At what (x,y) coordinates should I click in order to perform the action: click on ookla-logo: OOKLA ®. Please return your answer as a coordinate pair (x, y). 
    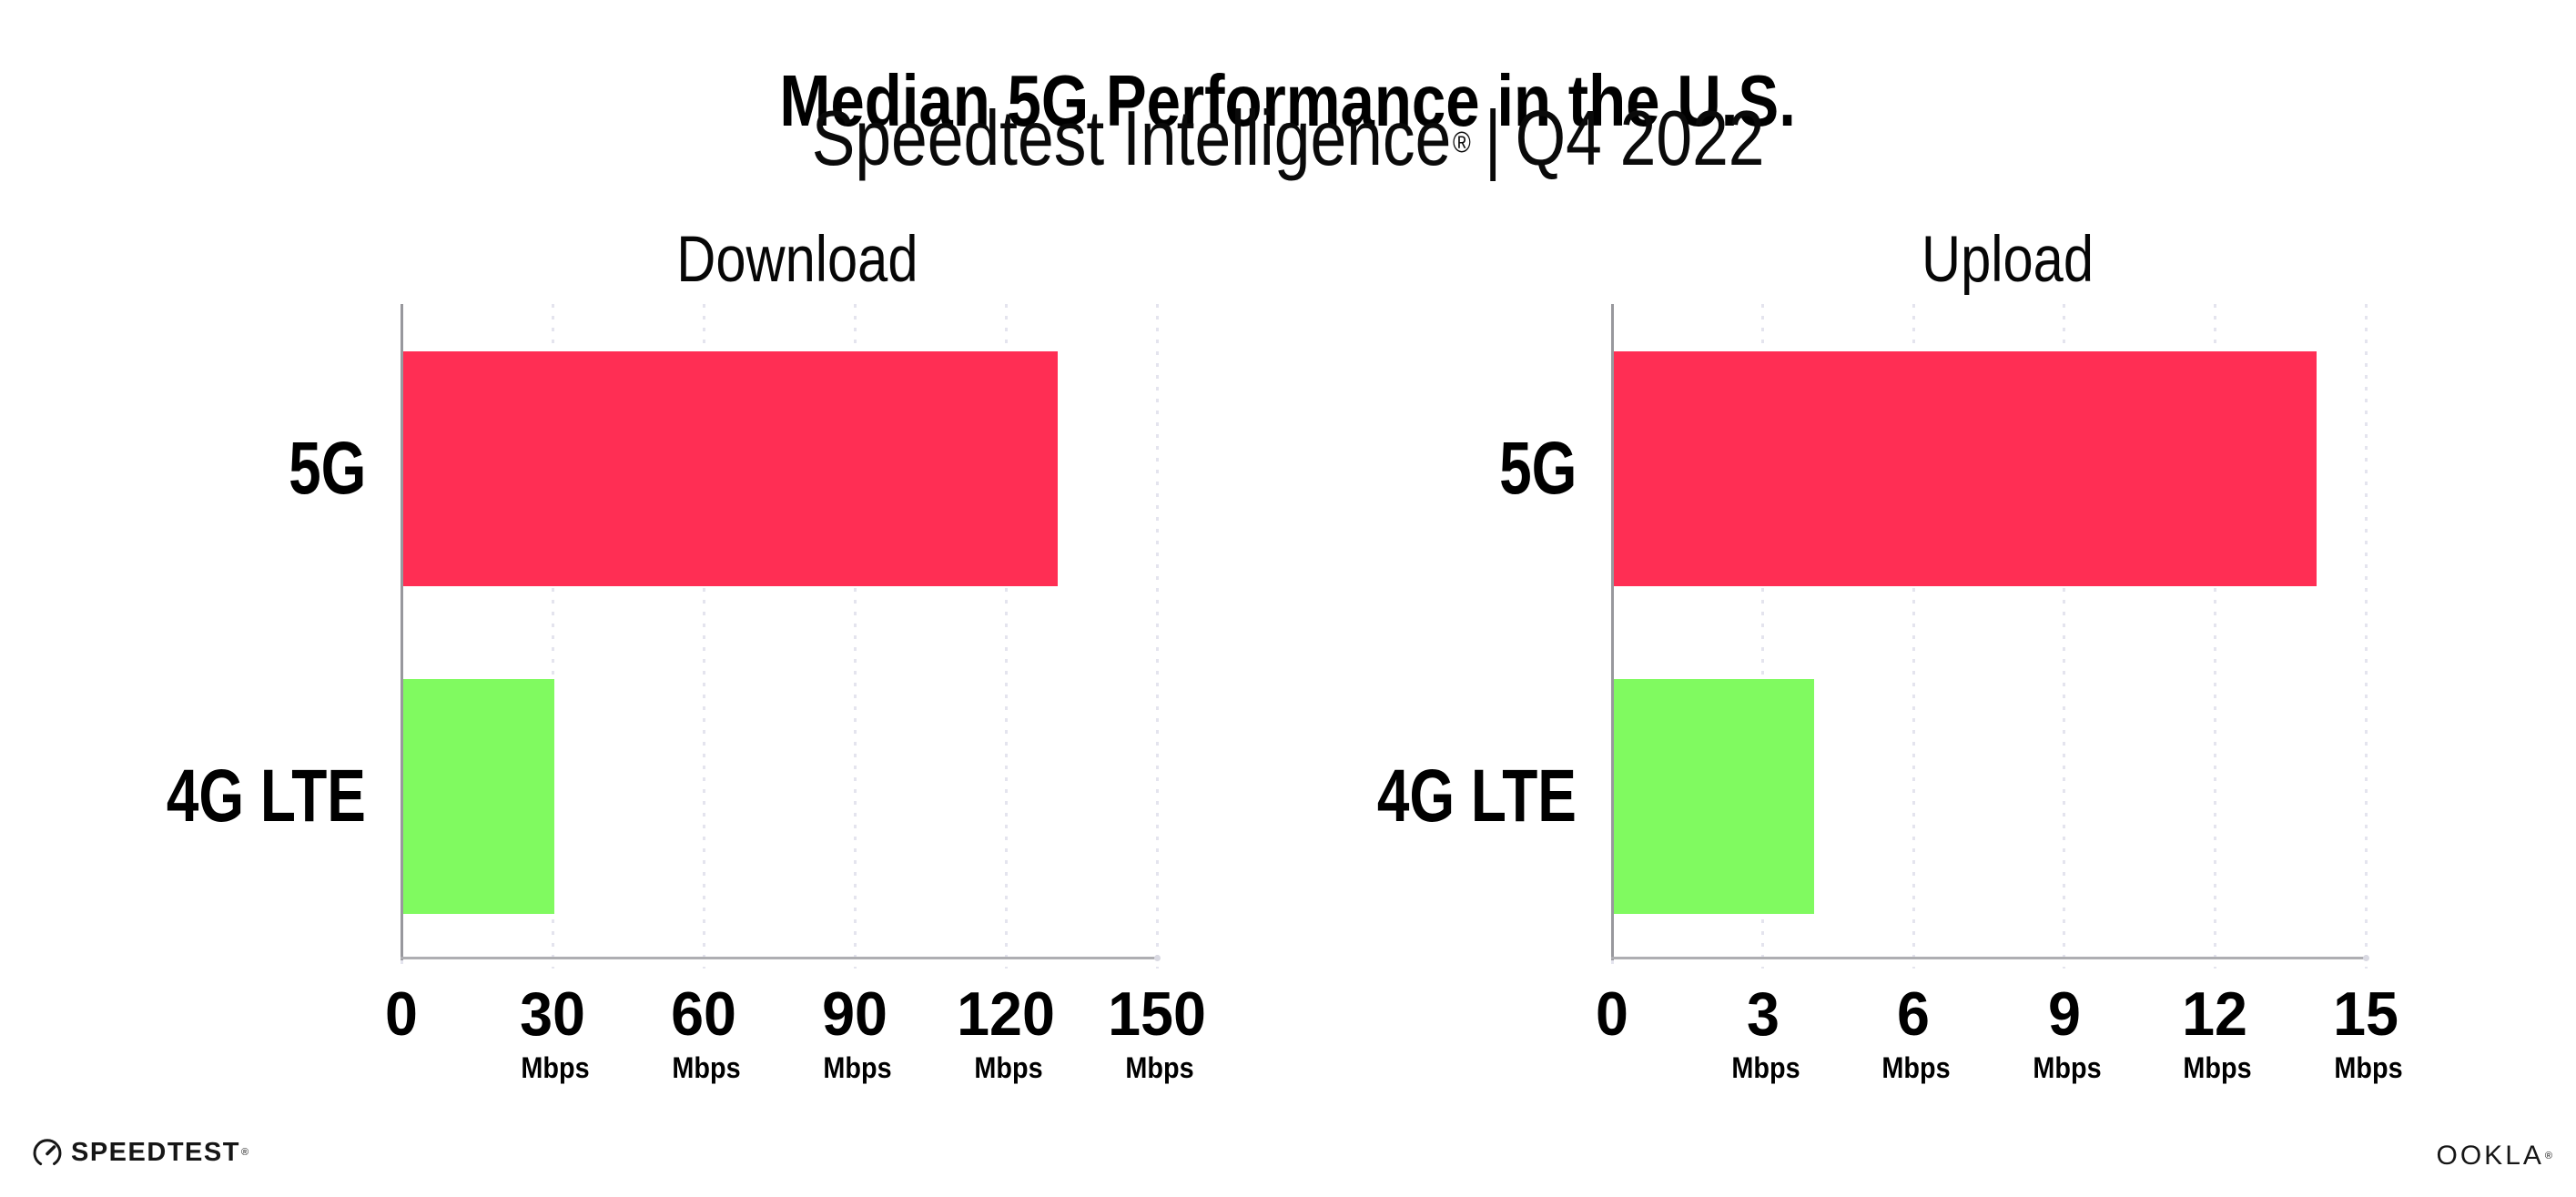
    Looking at the image, I should click on (2494, 1156).